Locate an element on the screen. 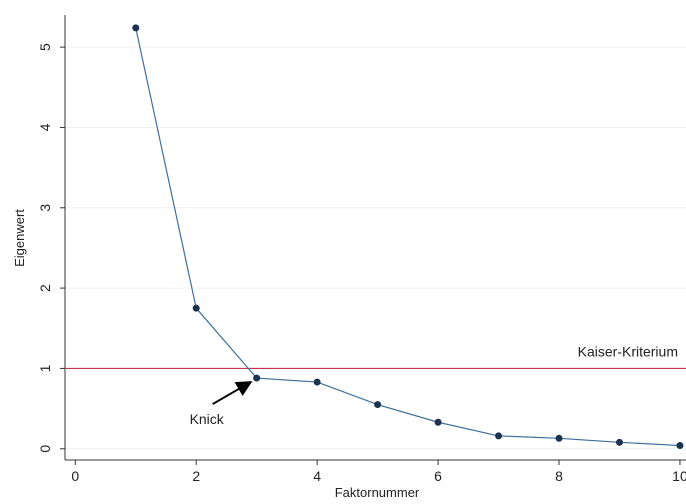  x-tick-label: 10 is located at coordinates (679, 476).